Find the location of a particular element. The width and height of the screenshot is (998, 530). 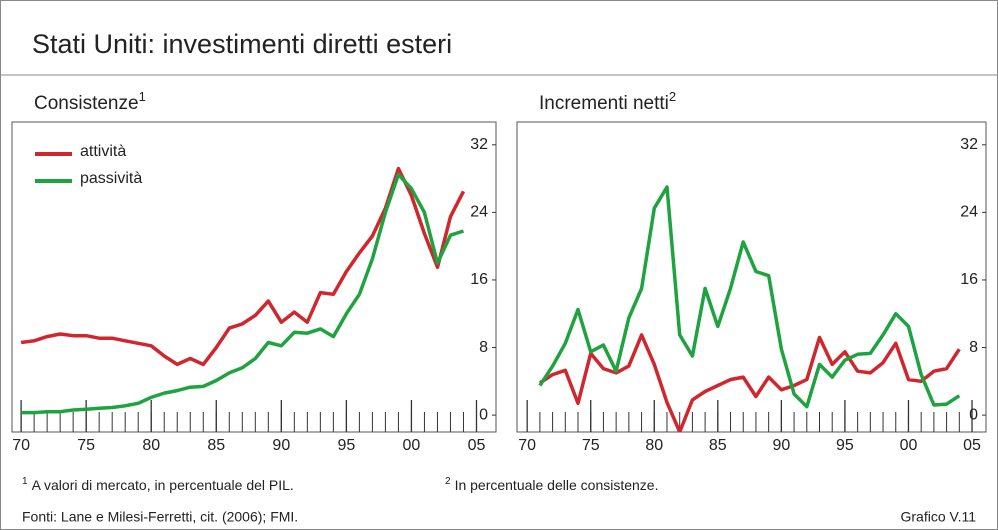

panel-title-text: Consistenze is located at coordinates (86, 103).